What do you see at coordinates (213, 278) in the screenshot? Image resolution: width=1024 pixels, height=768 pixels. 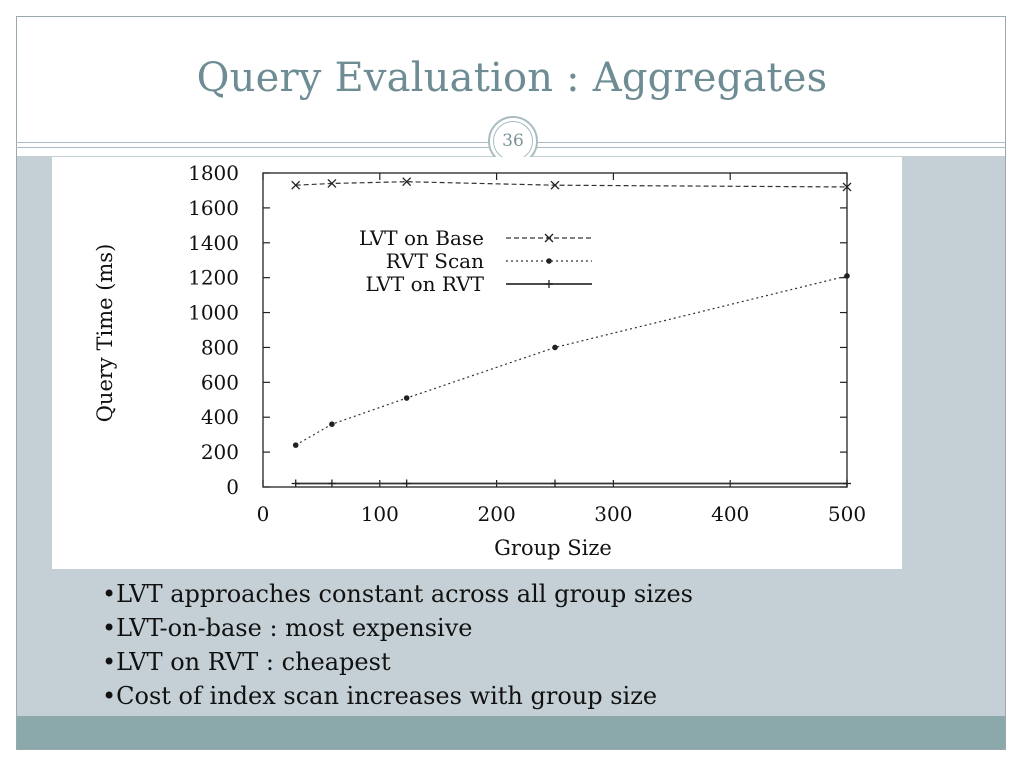 I see `y-tick-label: 1200` at bounding box center [213, 278].